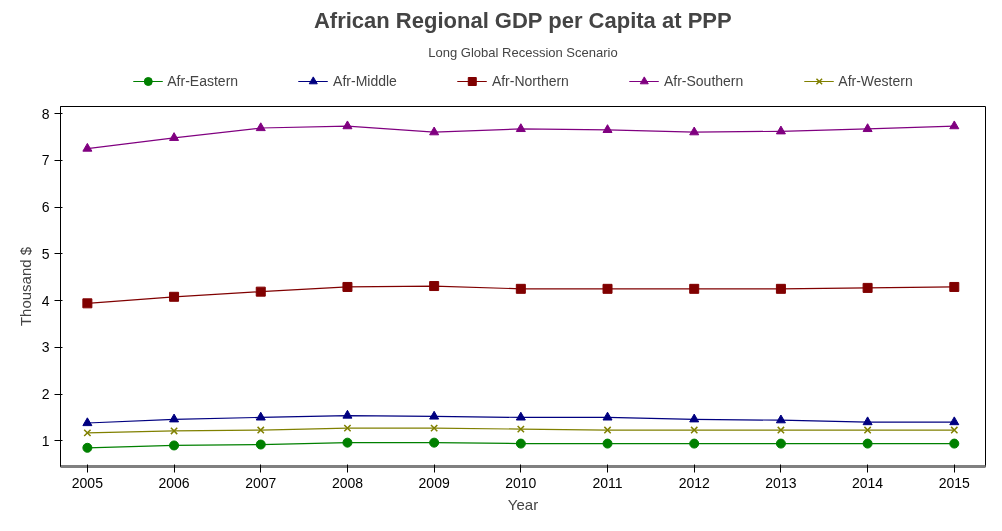 This screenshot has width=1002, height=531. What do you see at coordinates (521, 482) in the screenshot?
I see `x-tick-label: 2010` at bounding box center [521, 482].